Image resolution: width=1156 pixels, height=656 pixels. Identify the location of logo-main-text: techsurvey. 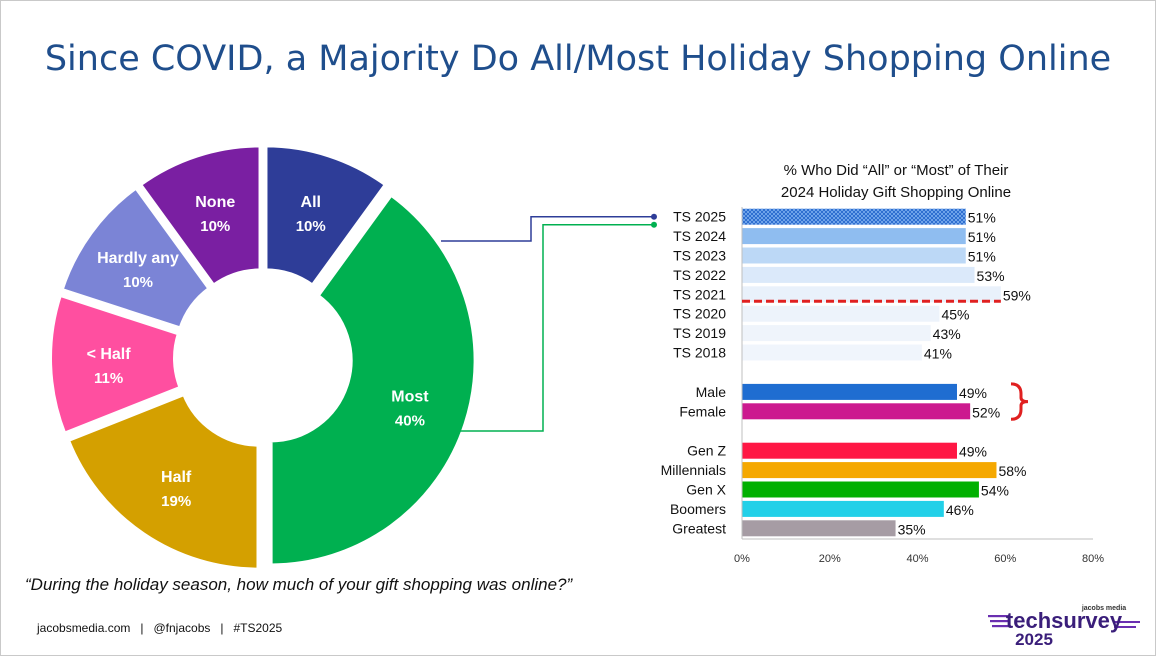
(1064, 620).